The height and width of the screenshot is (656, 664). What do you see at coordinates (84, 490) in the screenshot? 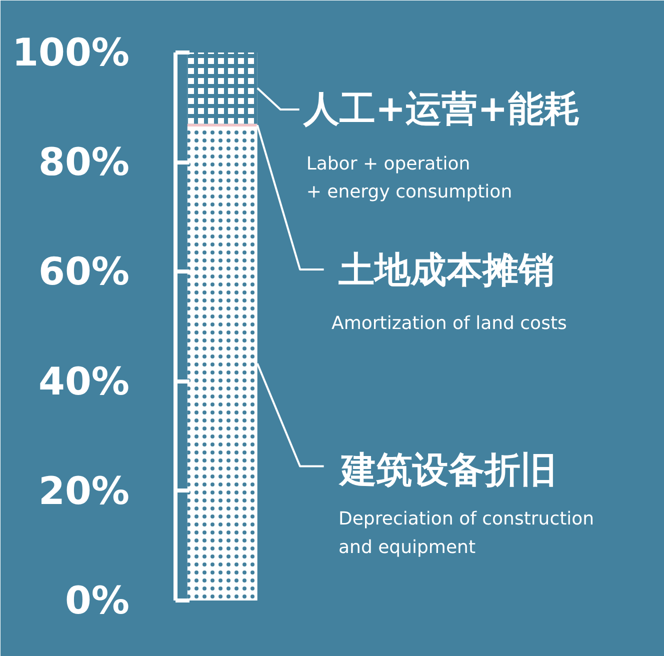
I see `y-tick-label: 20%` at bounding box center [84, 490].